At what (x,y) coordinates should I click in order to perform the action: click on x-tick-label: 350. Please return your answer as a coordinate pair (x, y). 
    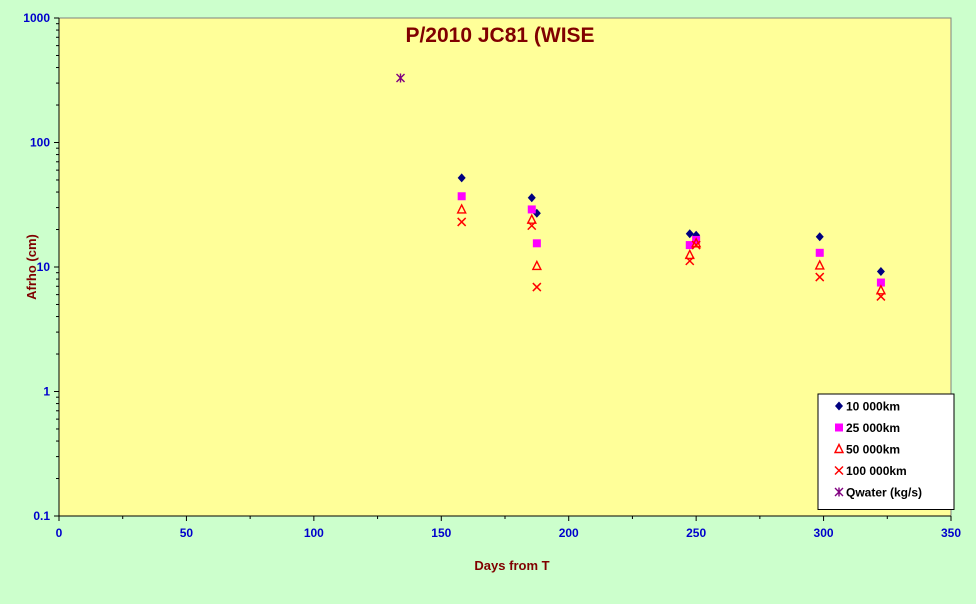
    Looking at the image, I should click on (951, 533).